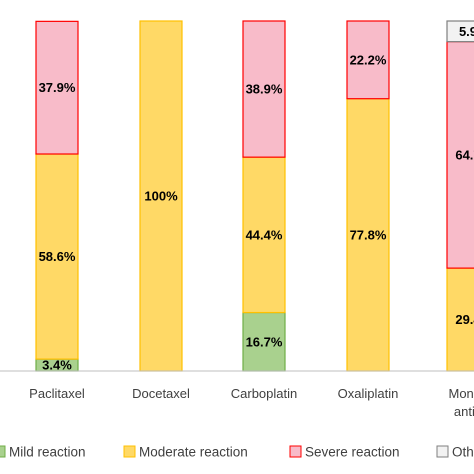 This screenshot has height=474, width=474. Describe the element at coordinates (461, 393) in the screenshot. I see `x-tick-label: Monoc` at that location.